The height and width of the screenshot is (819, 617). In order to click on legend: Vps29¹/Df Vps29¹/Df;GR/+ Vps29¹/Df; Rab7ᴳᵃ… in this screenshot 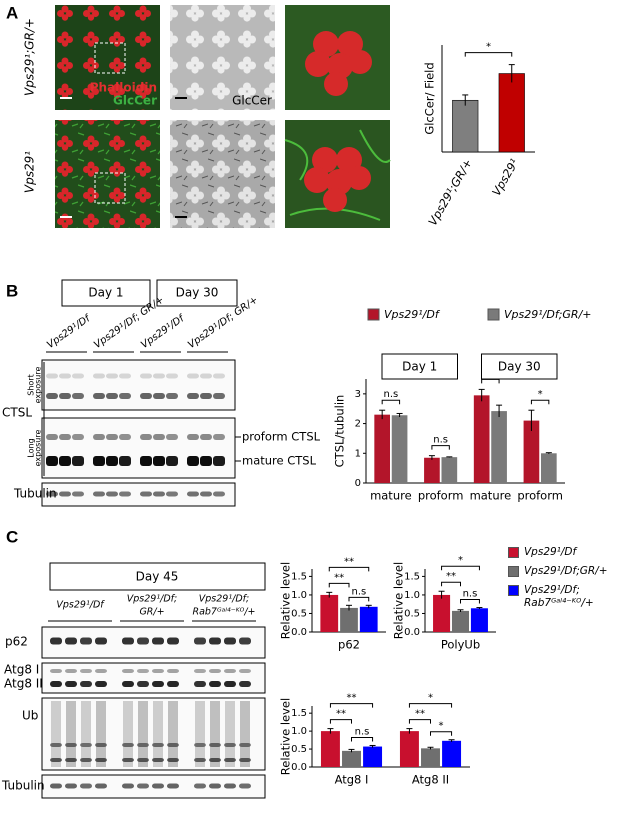, I will do `click(562, 581)`.